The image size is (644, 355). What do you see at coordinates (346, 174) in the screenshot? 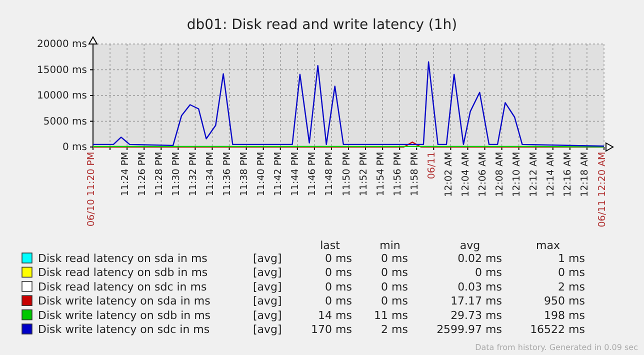
I see `x-tick-label: 11:50 PM` at bounding box center [346, 174].